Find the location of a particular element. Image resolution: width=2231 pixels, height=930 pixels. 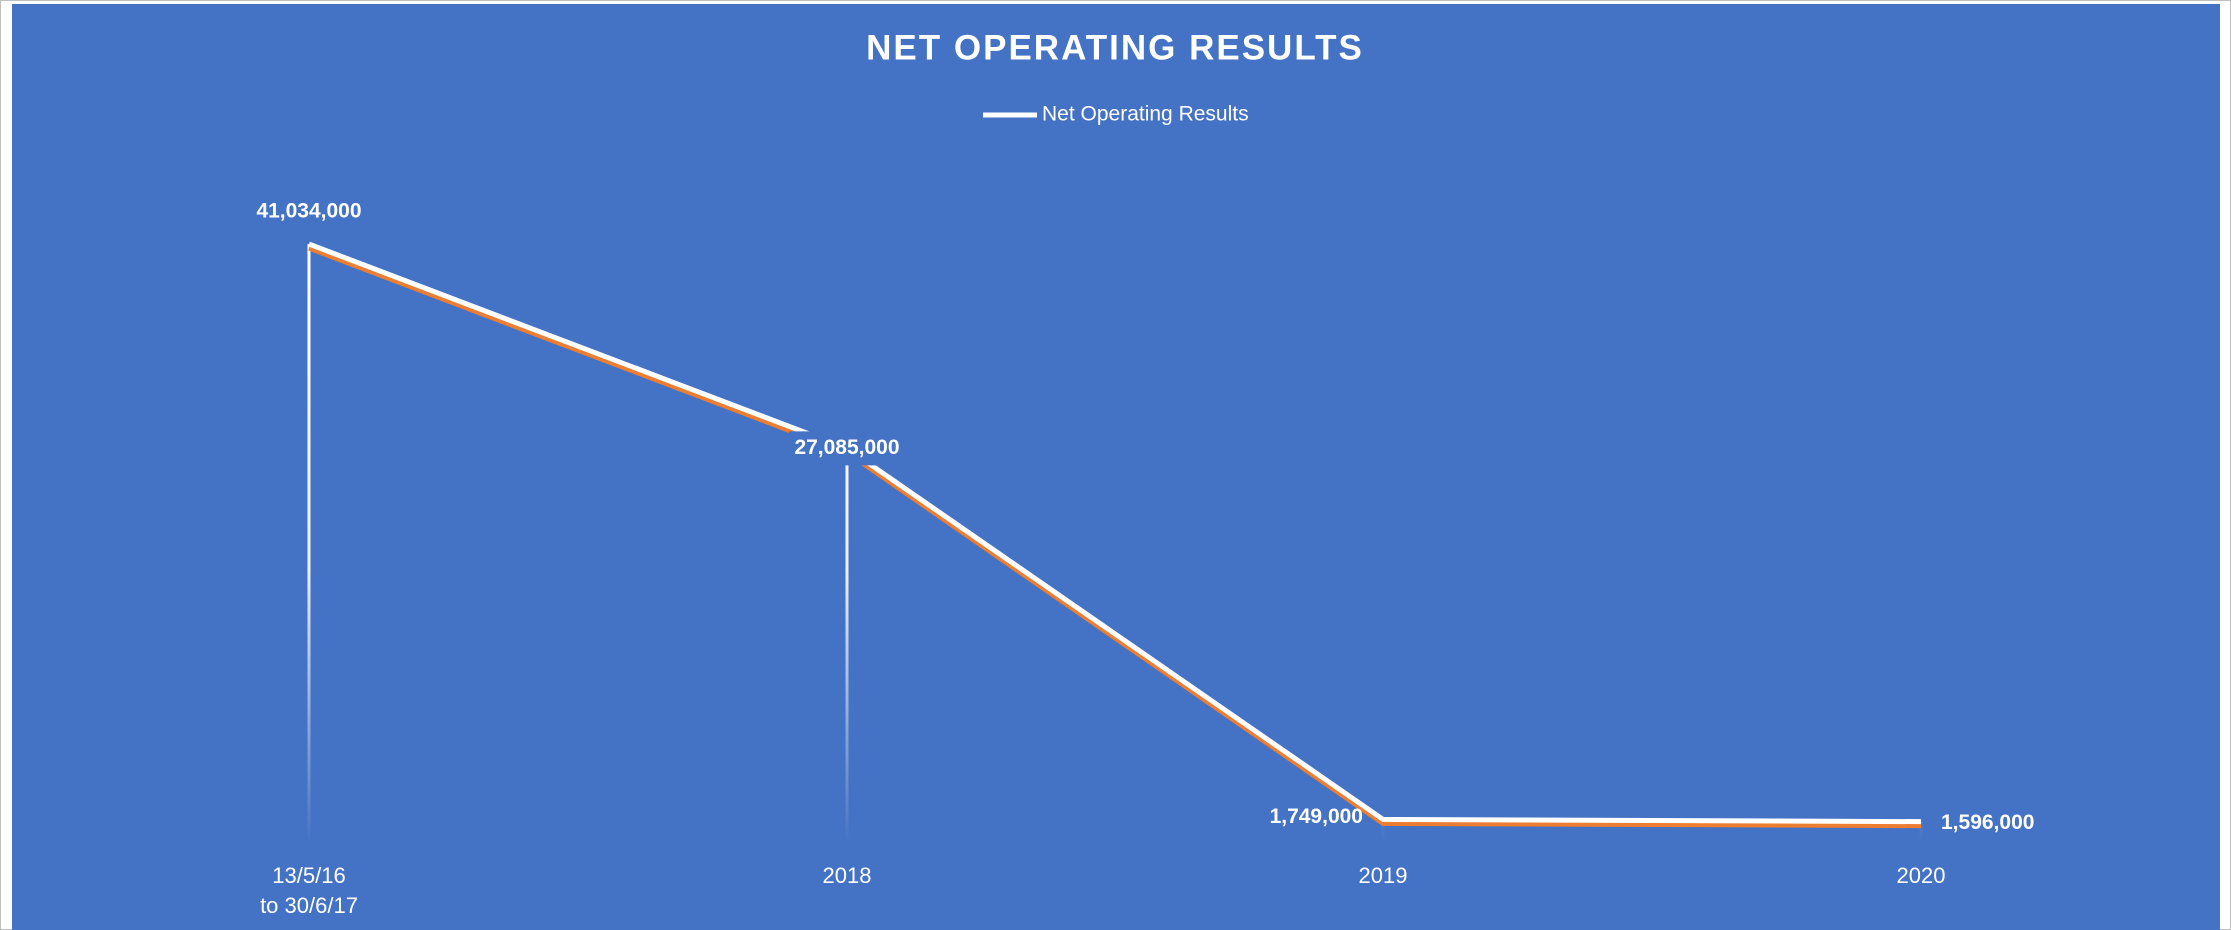

data-label: 27,085,000 is located at coordinates (846, 447).